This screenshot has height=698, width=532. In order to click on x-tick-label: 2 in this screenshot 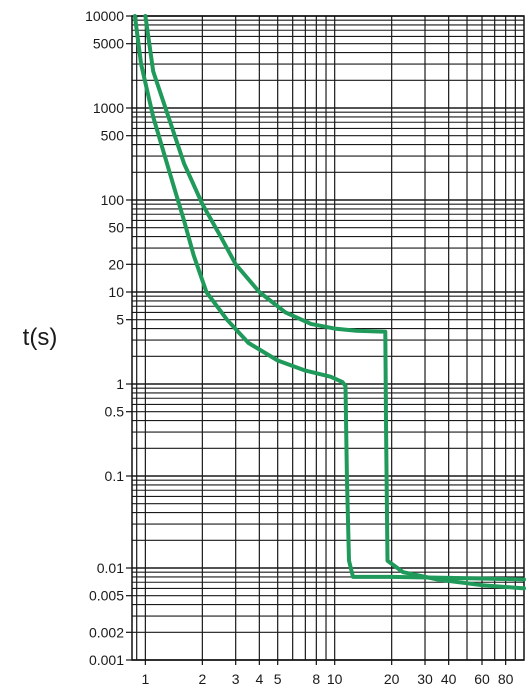, I will do `click(202, 679)`.